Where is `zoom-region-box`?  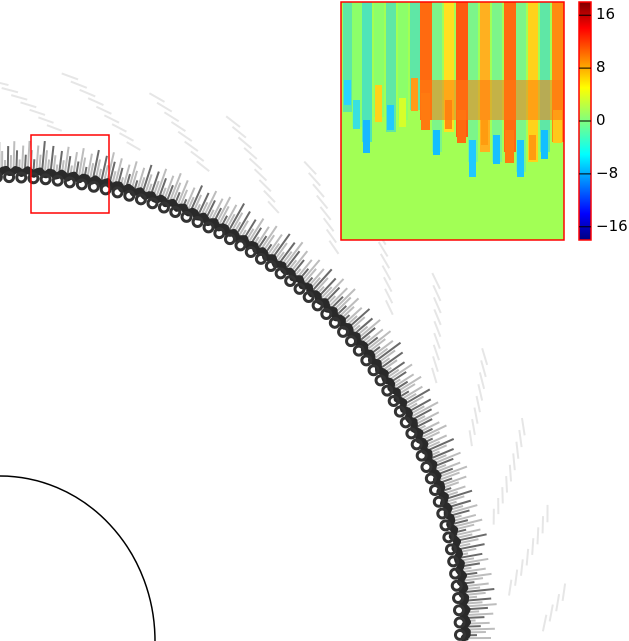 zoom-region-box is located at coordinates (70, 174).